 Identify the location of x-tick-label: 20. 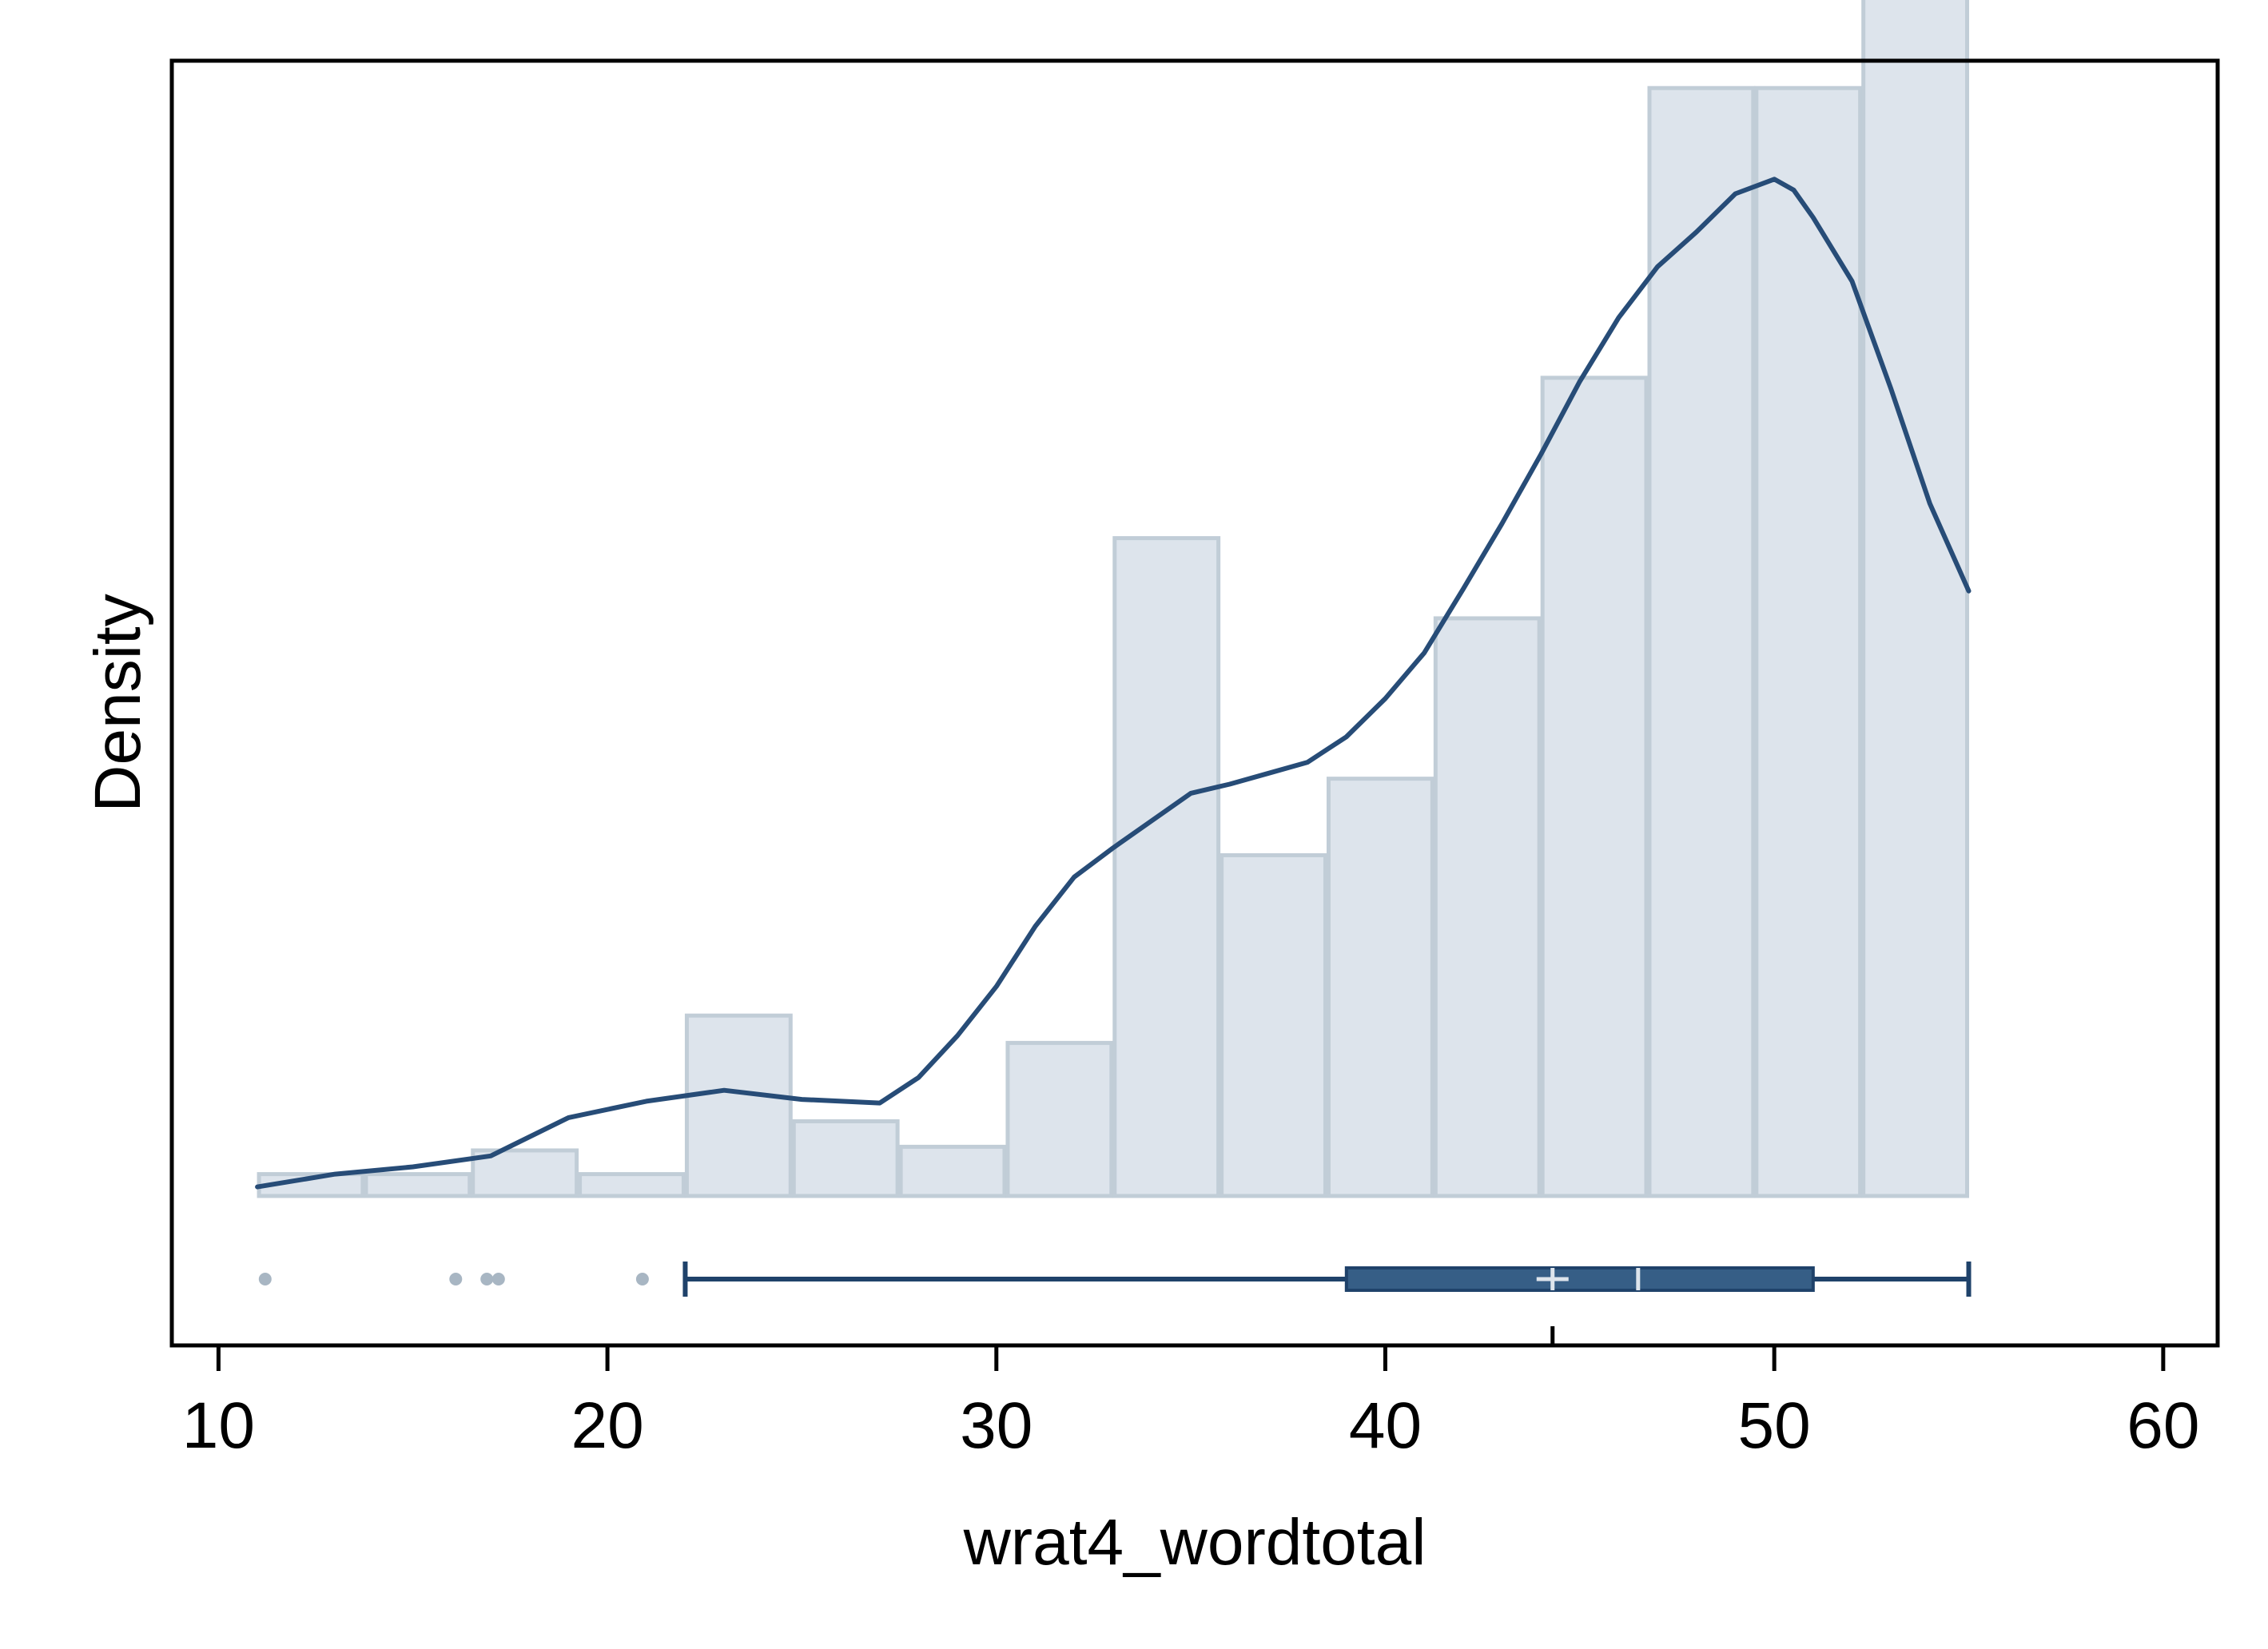
(607, 1425).